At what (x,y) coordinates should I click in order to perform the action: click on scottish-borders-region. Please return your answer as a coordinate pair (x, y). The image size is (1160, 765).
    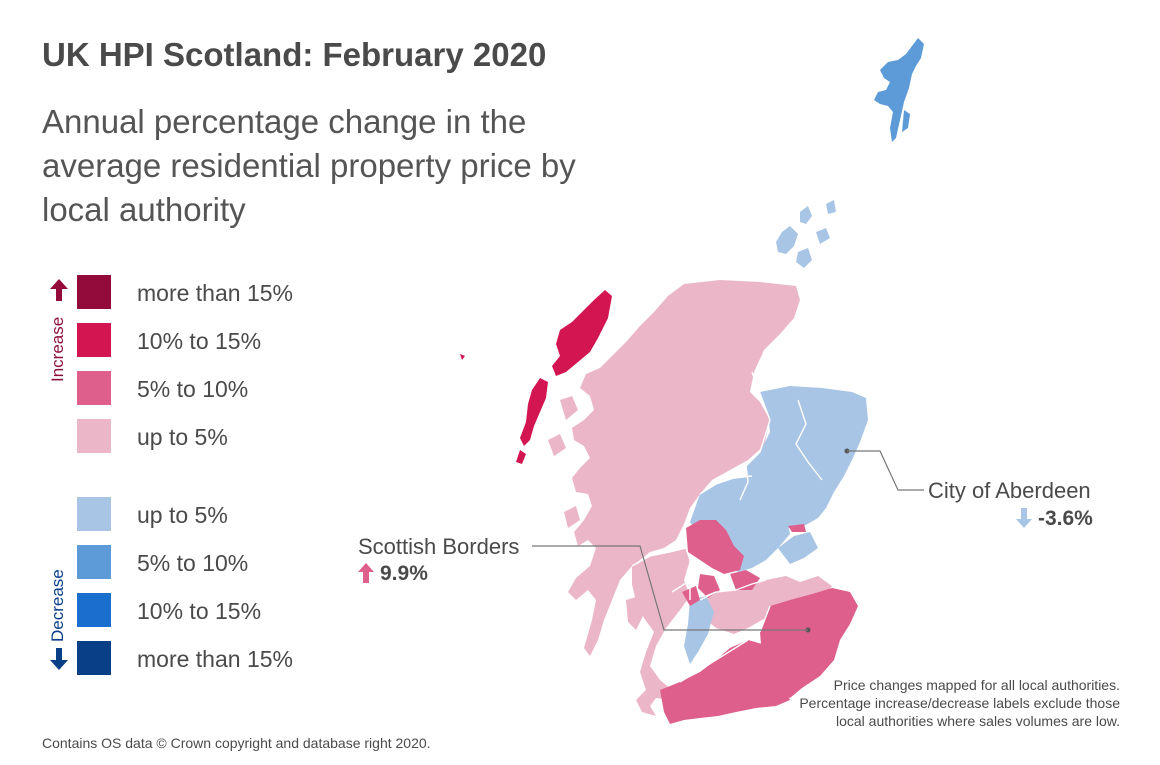
    Looking at the image, I should click on (759, 656).